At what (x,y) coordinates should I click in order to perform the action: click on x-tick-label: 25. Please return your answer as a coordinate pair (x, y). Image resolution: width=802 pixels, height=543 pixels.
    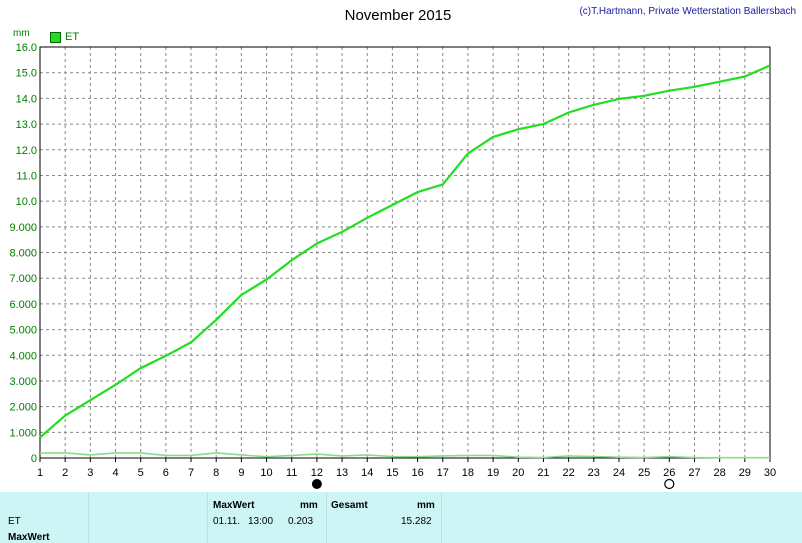
    Looking at the image, I should click on (644, 473).